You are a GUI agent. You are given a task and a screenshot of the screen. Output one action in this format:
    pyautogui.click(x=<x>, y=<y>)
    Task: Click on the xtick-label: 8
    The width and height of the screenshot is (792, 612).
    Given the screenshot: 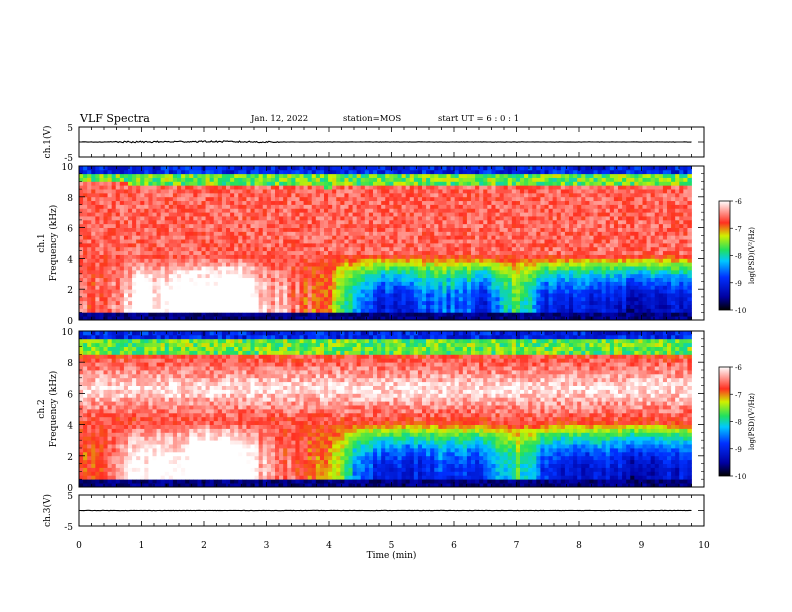 What is the action you would take?
    pyautogui.click(x=579, y=546)
    